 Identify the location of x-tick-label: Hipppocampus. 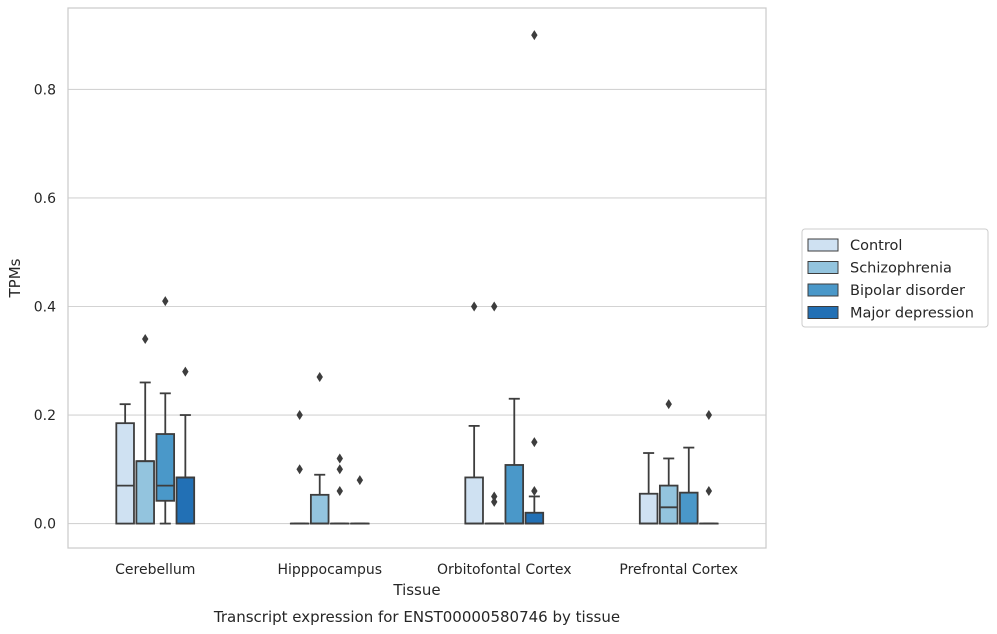
(329, 570).